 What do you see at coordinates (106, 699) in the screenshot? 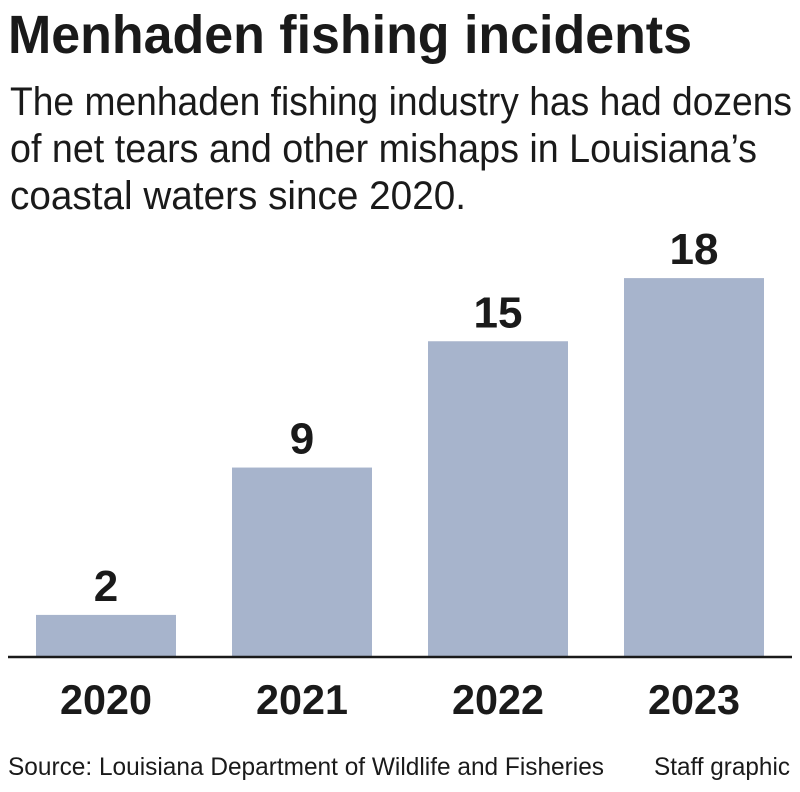
I see `x-tick-label: 2020` at bounding box center [106, 699].